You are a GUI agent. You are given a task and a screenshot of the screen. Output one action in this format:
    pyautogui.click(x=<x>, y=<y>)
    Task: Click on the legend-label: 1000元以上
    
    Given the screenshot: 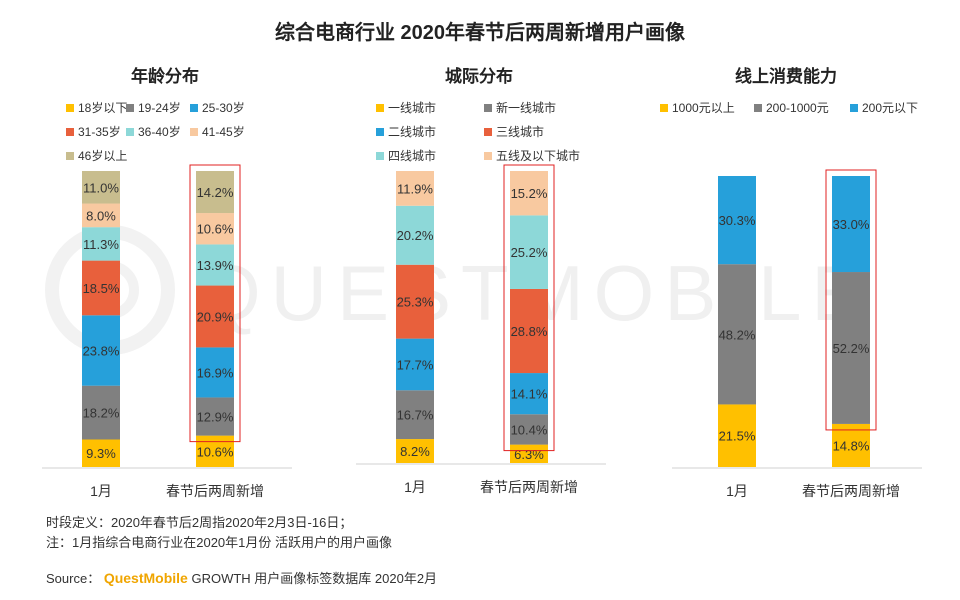 What is the action you would take?
    pyautogui.click(x=703, y=108)
    